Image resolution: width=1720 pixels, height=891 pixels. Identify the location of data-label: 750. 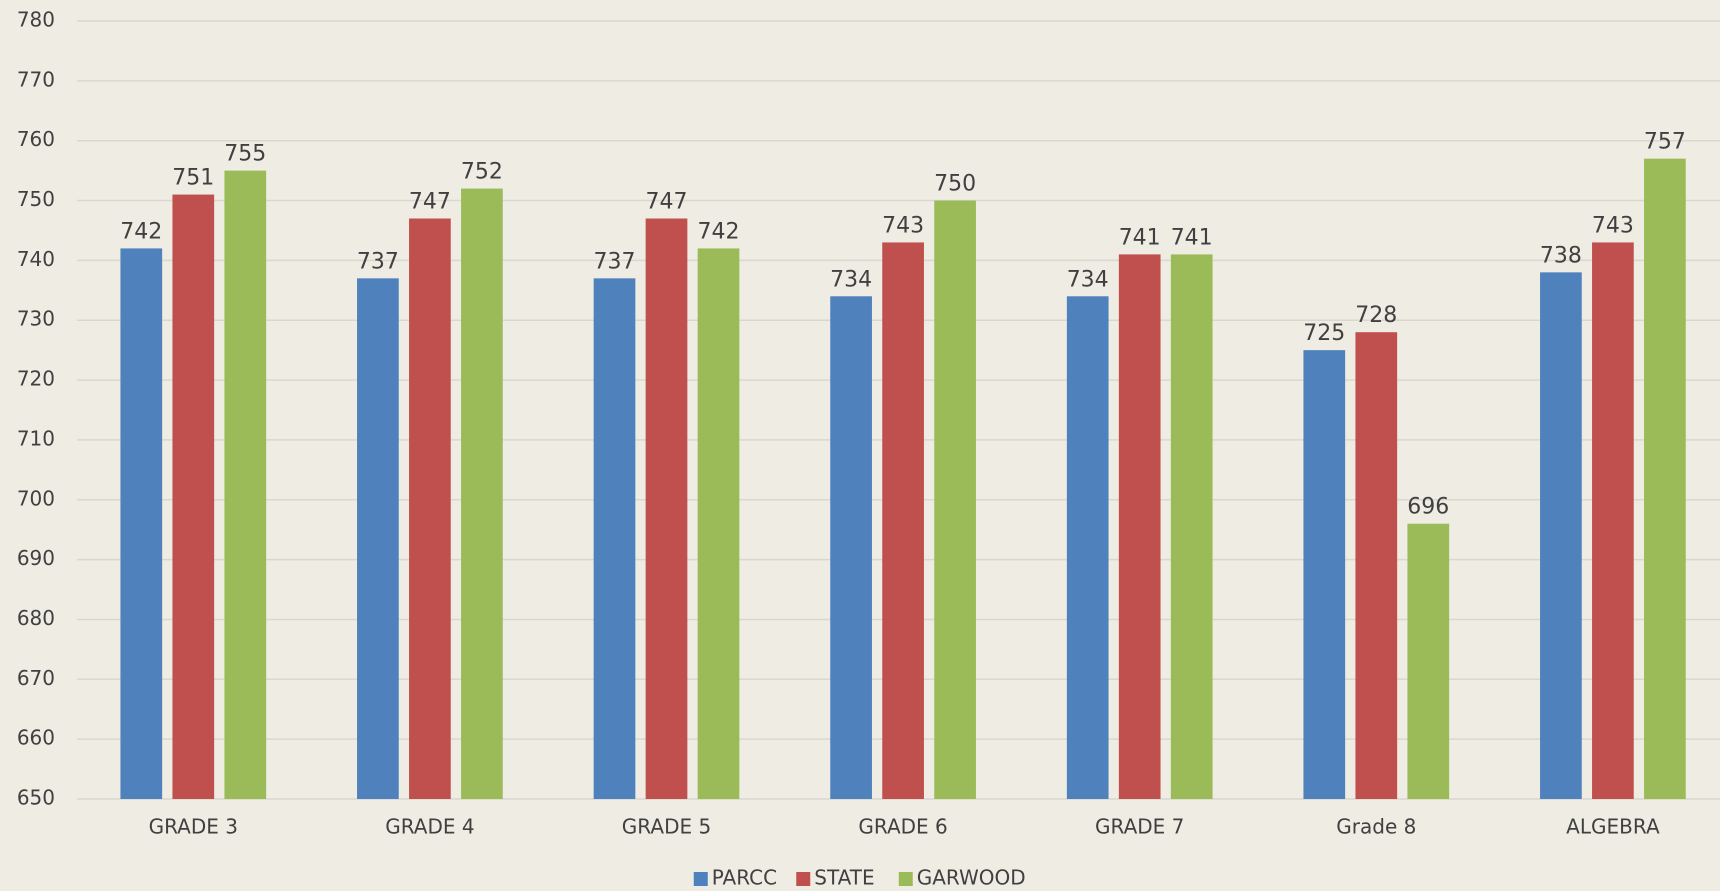
(955, 184).